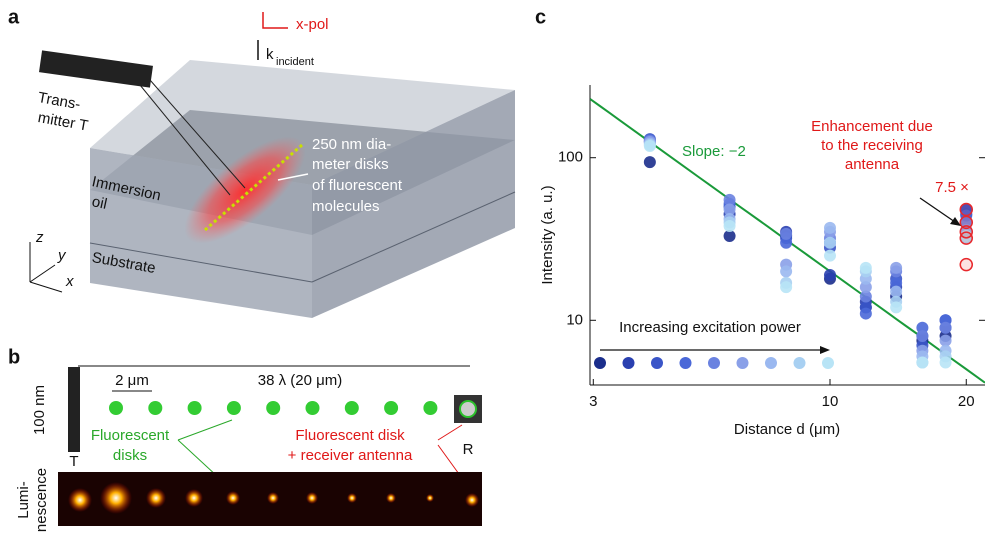  Describe the element at coordinates (293, 177) in the screenshot. I see `arrow` at that location.